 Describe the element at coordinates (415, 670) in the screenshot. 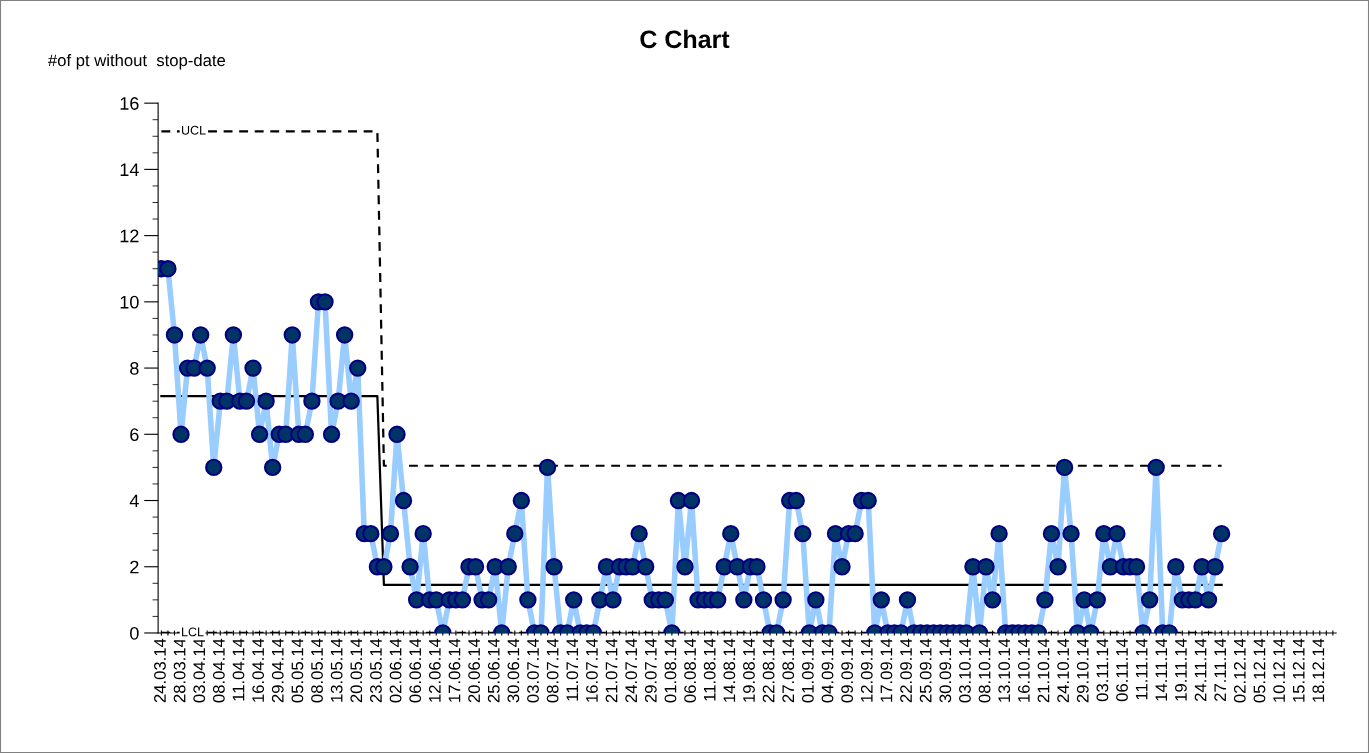

I see `x-tick-label: 06.06.14` at that location.